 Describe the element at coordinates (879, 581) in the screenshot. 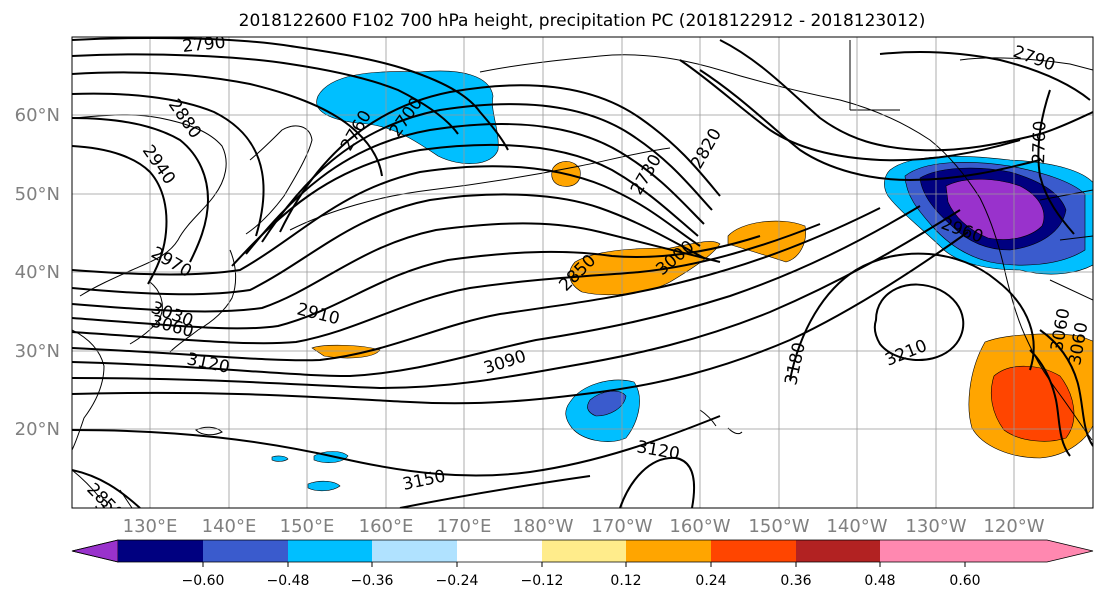

I see `colorbar-tick-label: 0.48` at that location.